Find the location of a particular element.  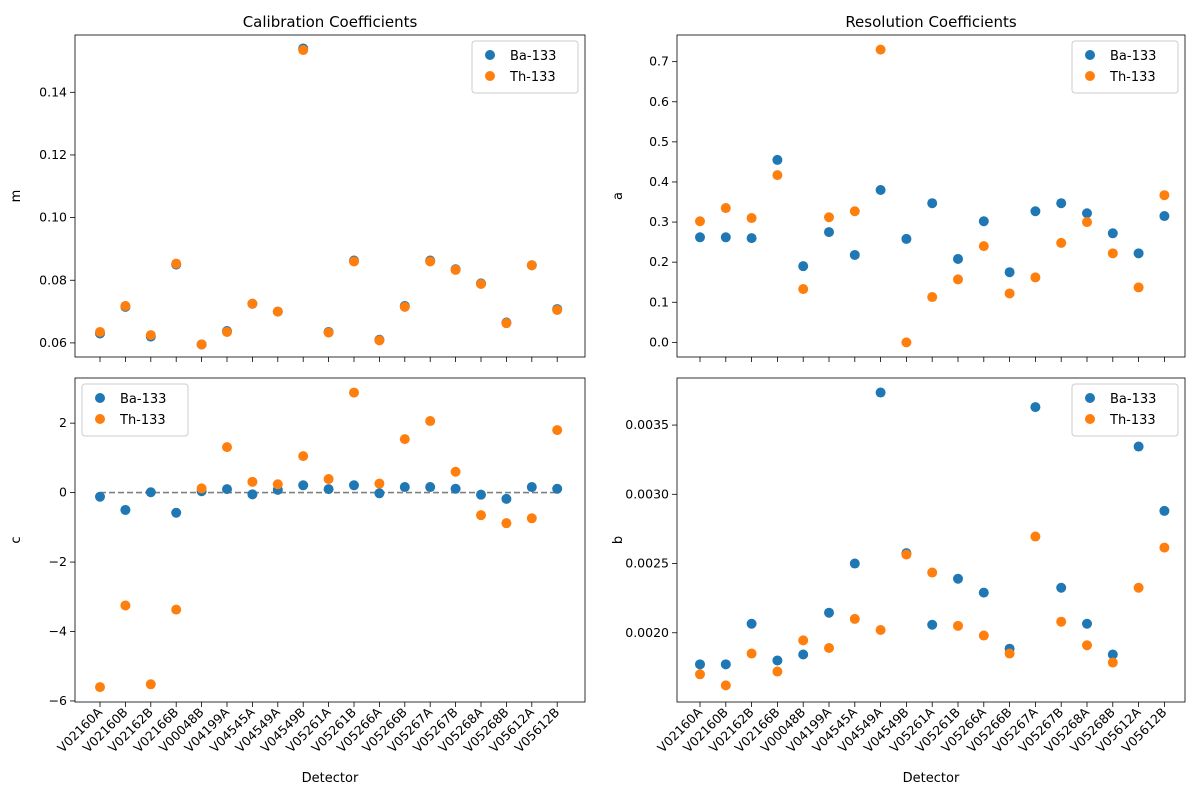

y-tick-label: 0.2 is located at coordinates (659, 261).